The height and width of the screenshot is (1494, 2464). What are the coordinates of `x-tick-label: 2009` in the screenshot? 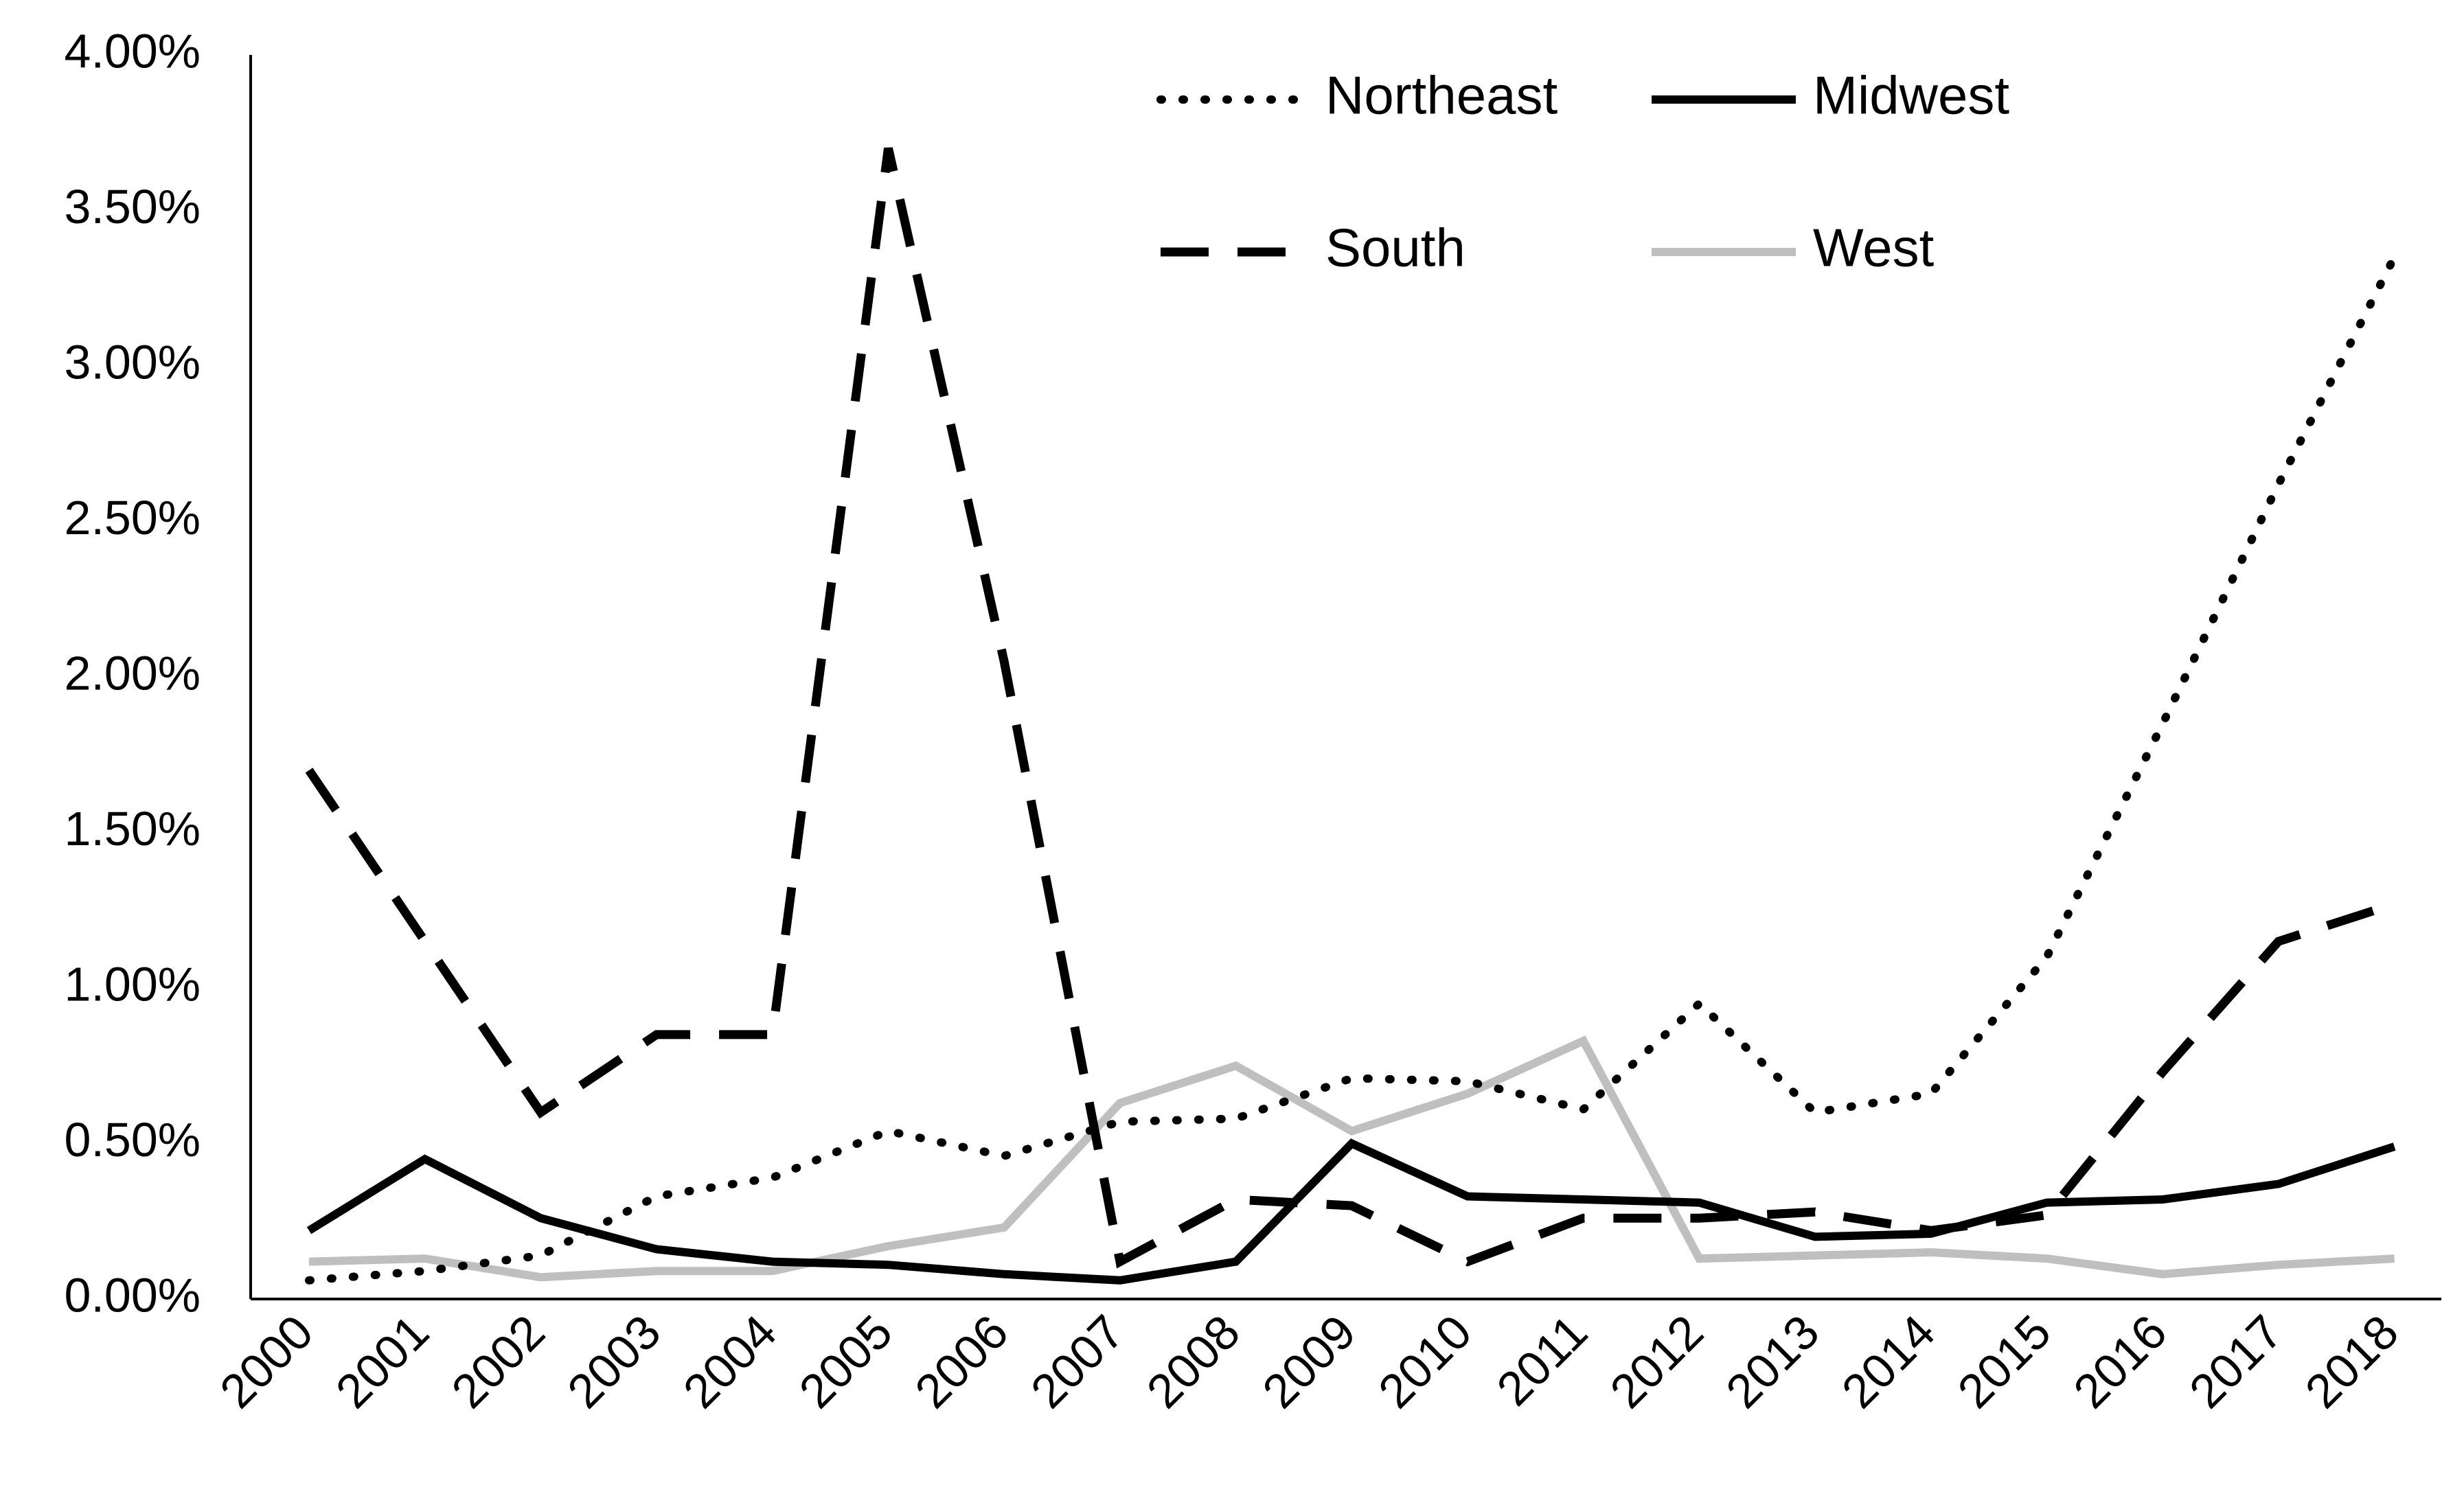 It's located at (1309, 1361).